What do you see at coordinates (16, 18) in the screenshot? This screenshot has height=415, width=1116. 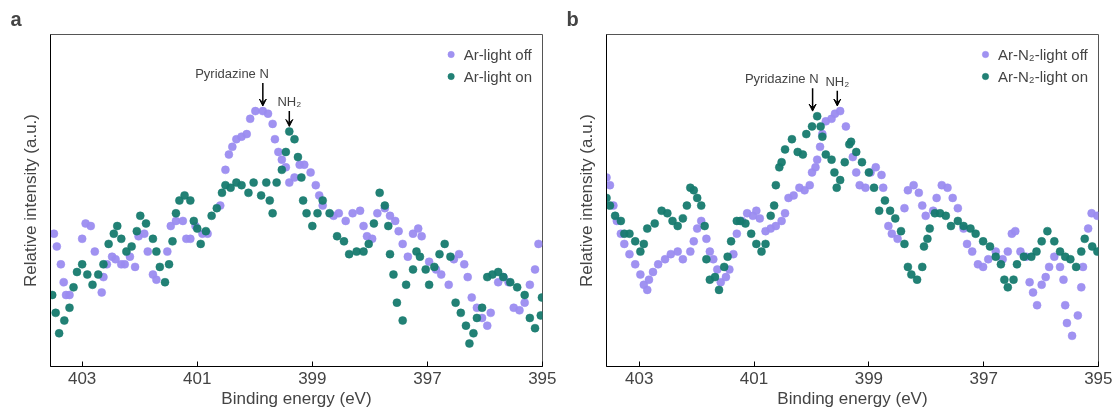 I see `chart-title: a` at bounding box center [16, 18].